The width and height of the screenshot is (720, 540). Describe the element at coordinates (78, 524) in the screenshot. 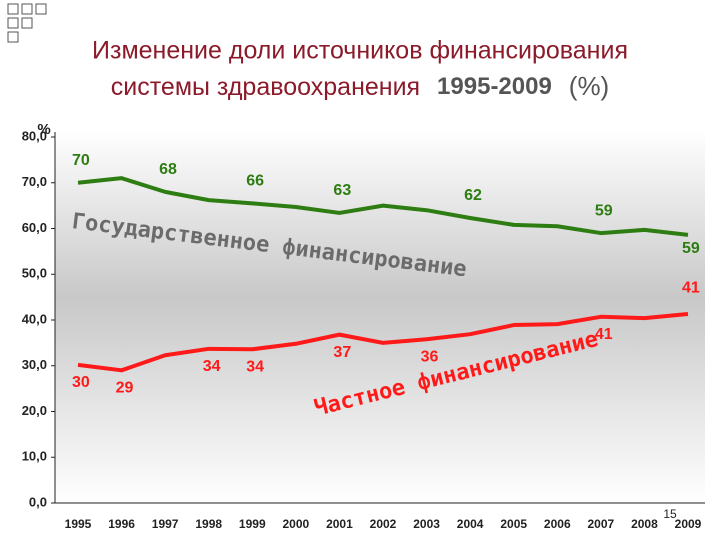

I see `x-tick-label: 1995` at that location.